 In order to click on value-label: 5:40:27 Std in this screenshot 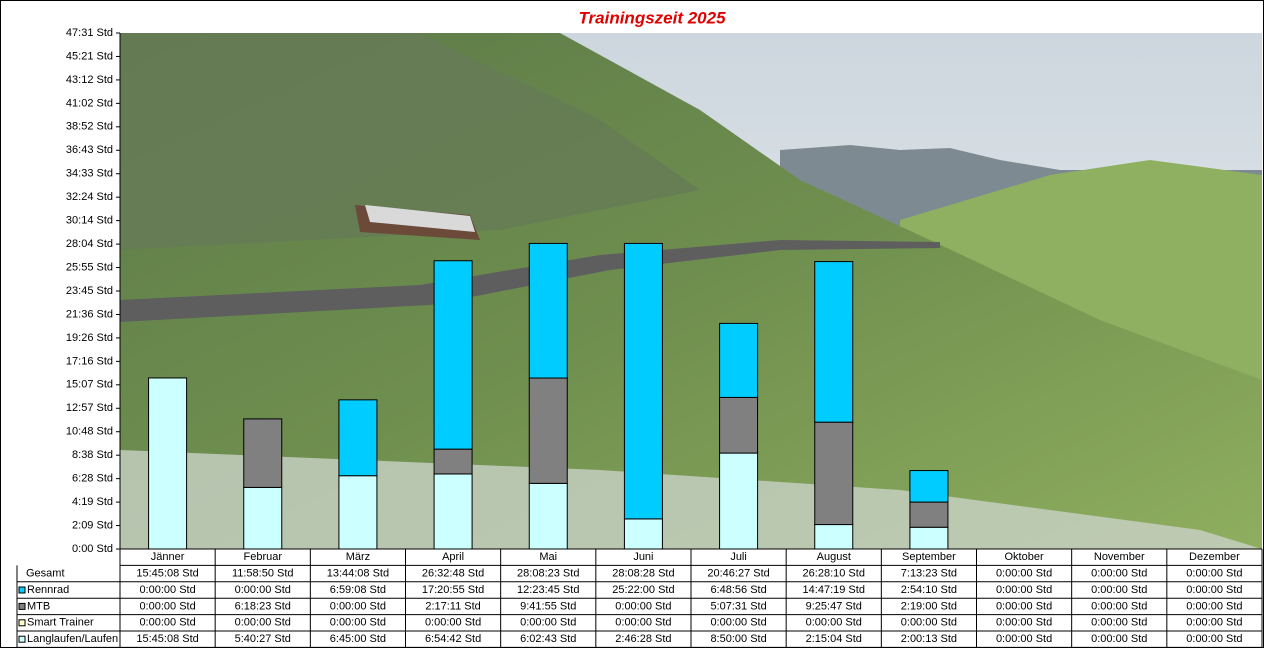, I will do `click(263, 639)`.